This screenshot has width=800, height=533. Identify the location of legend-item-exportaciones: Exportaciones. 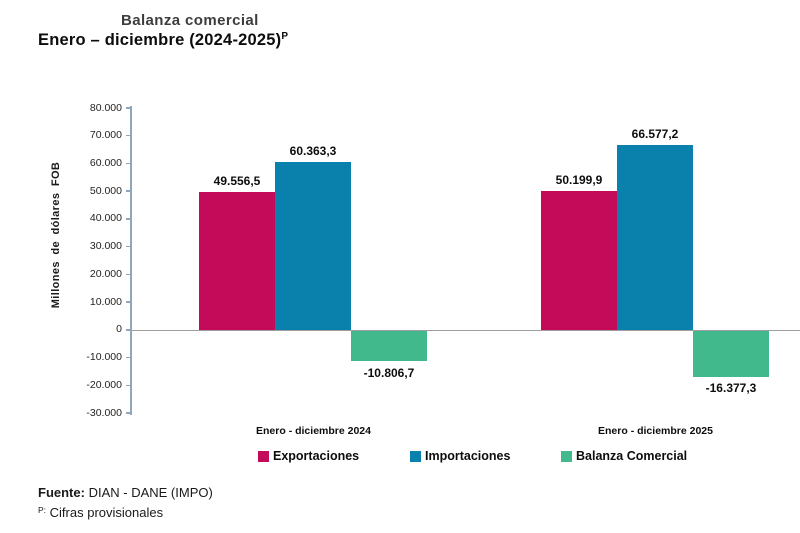
(308, 456).